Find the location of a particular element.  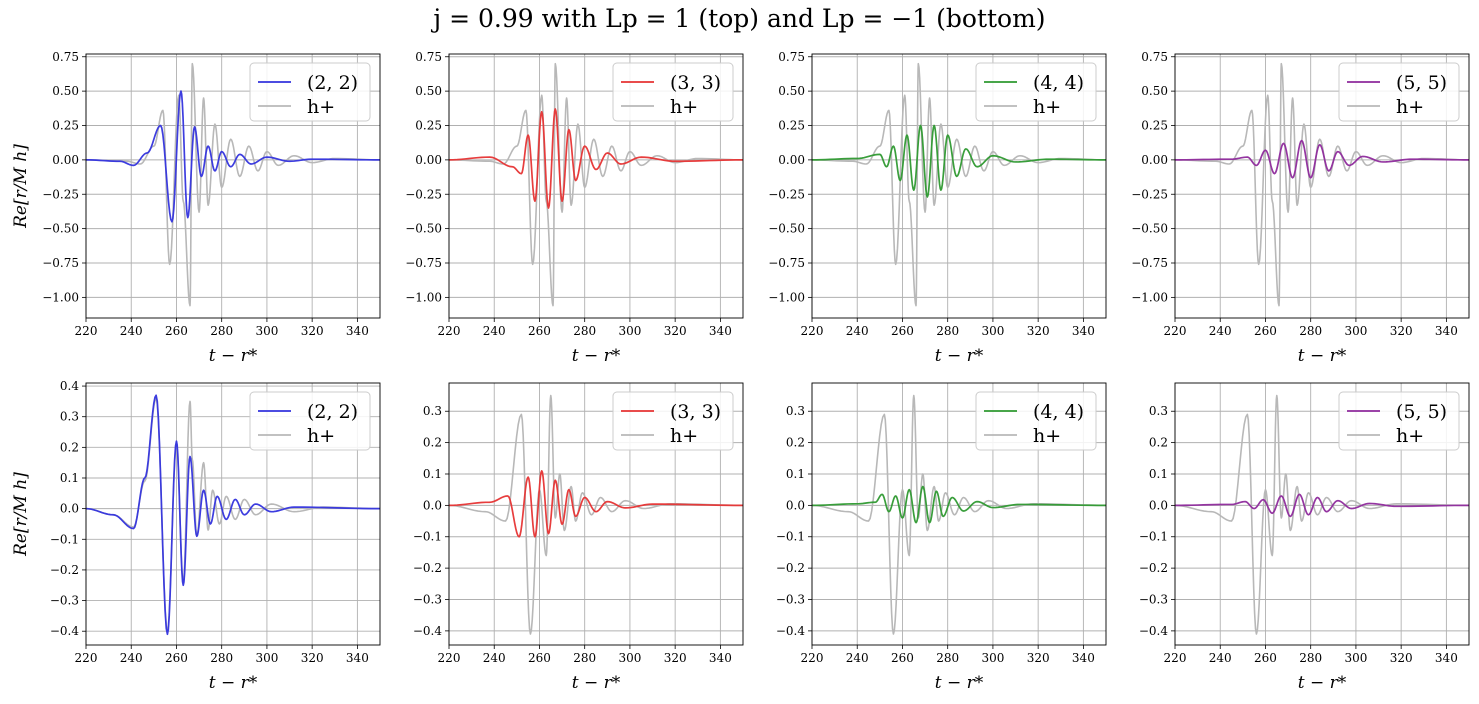

x-tick-label: 240 is located at coordinates (494, 658).